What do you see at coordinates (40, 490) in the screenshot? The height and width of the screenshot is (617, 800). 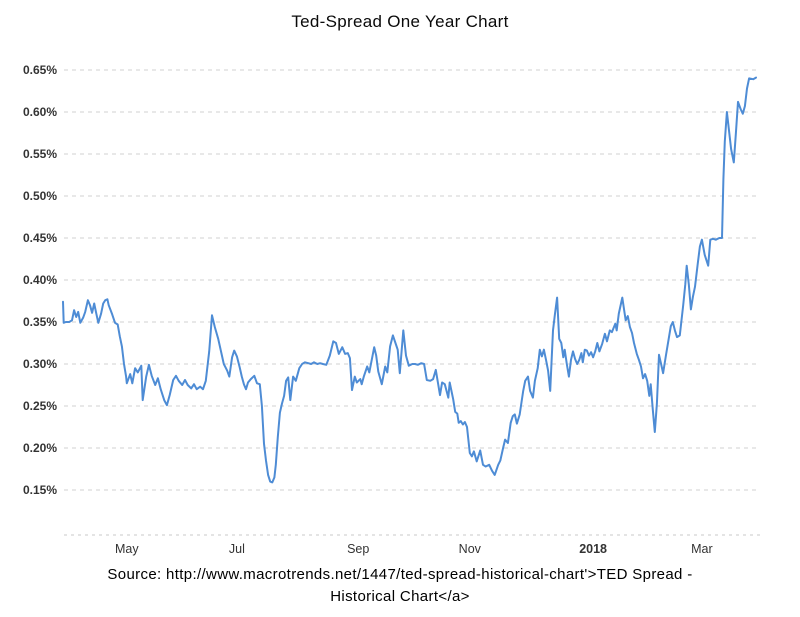 I see `y-axis-tick-label: 0.15%` at bounding box center [40, 490].